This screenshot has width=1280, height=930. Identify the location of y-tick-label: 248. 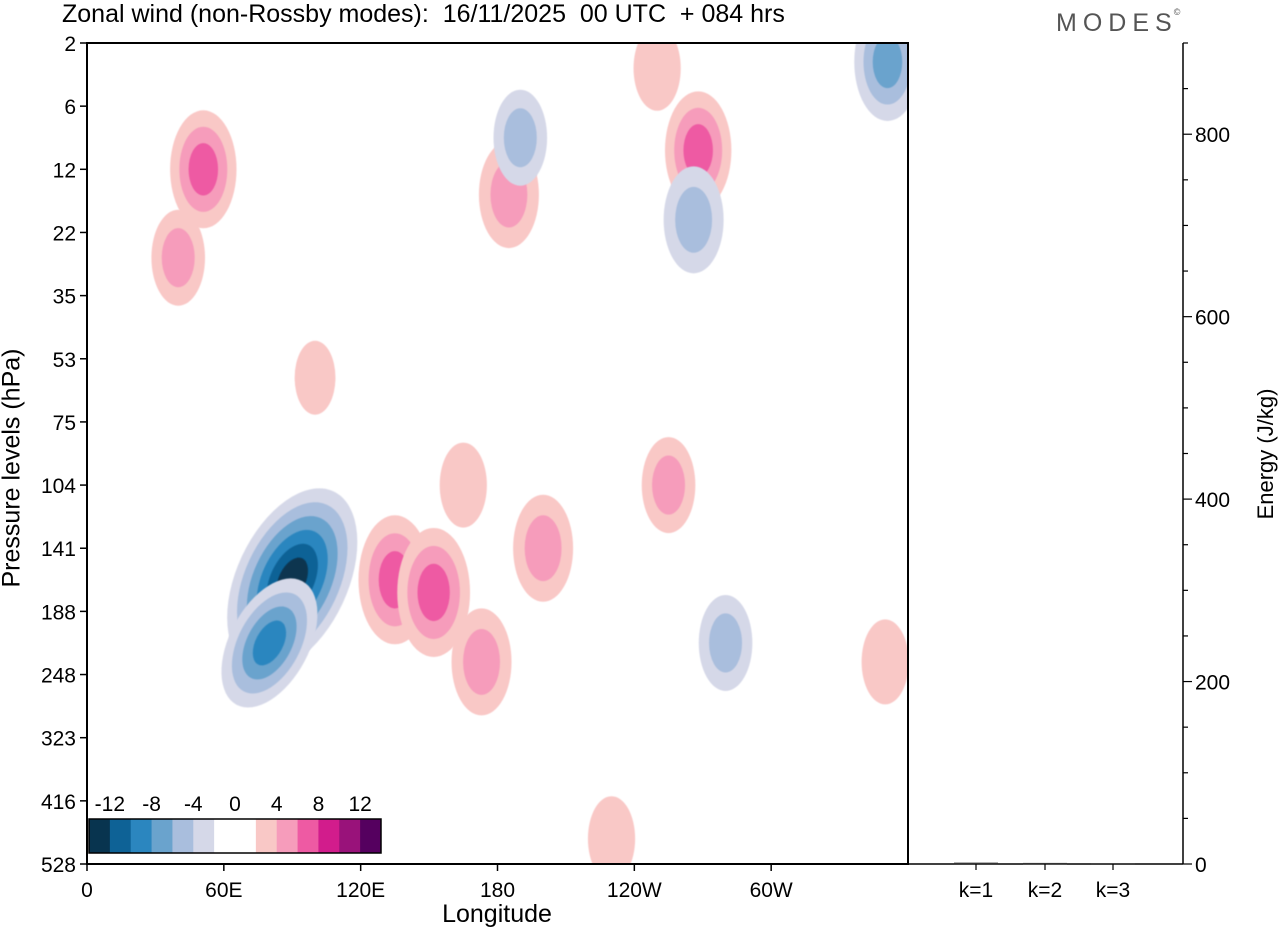
(58, 676).